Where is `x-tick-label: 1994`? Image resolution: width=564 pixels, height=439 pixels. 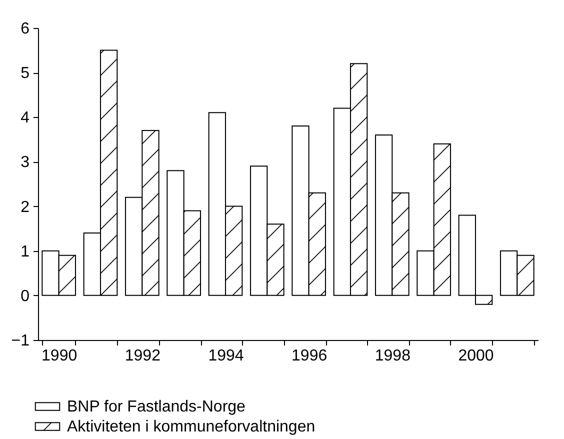 x-tick-label: 1994 is located at coordinates (226, 356).